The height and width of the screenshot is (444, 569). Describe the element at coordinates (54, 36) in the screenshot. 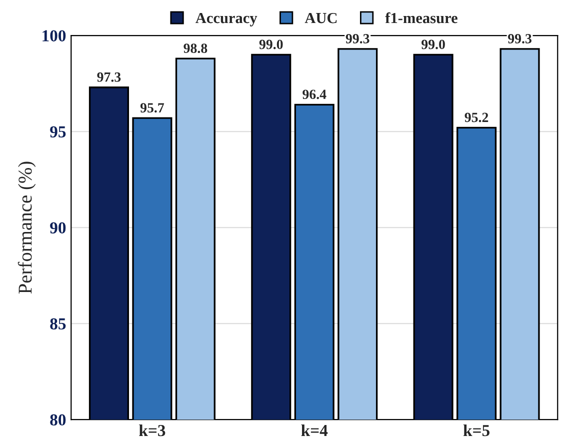

I see `y-tick-label: 100` at that location.